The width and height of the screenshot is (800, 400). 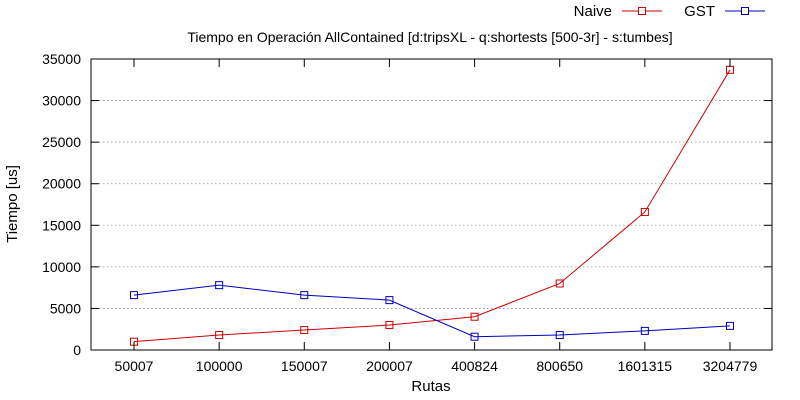 I want to click on series-gst, so click(x=432, y=311).